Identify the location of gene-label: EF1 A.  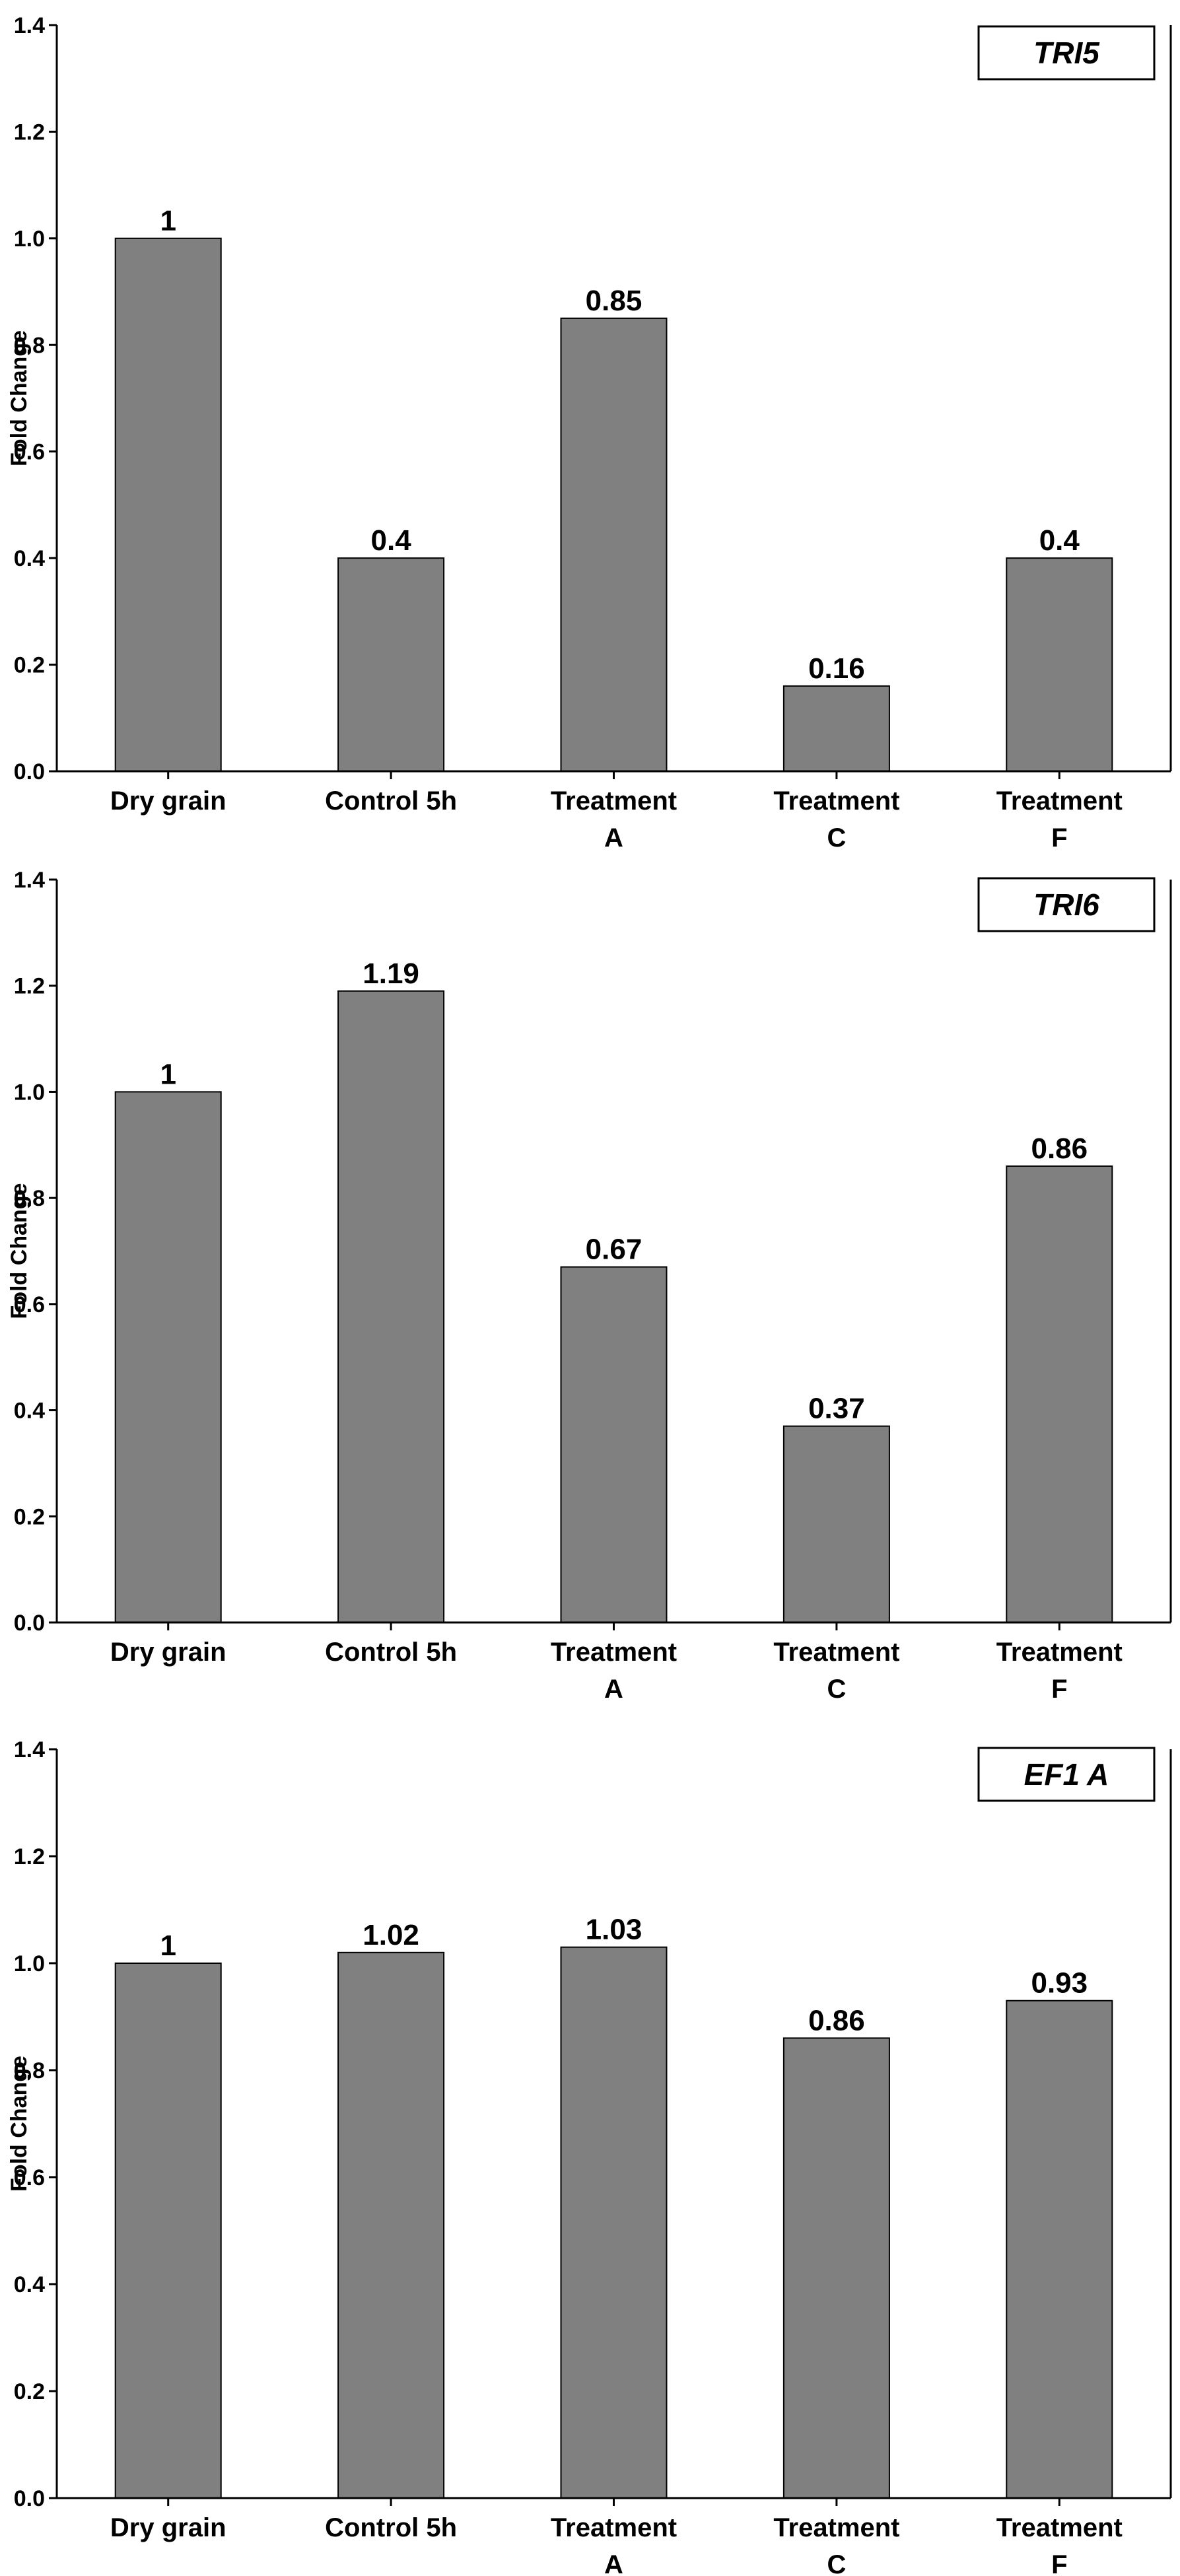
(1066, 1774).